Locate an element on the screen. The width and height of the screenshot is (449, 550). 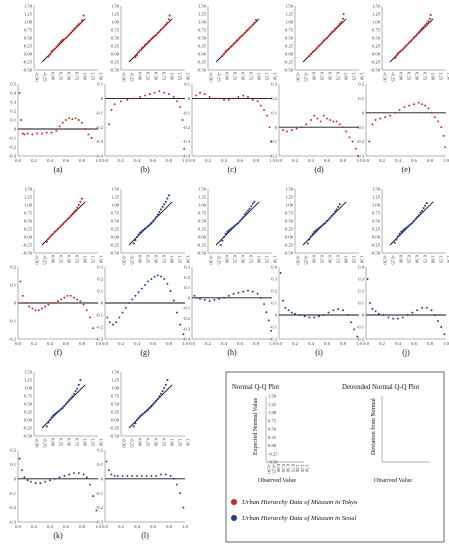
legend-tokyo-marker is located at coordinates (234, 502).